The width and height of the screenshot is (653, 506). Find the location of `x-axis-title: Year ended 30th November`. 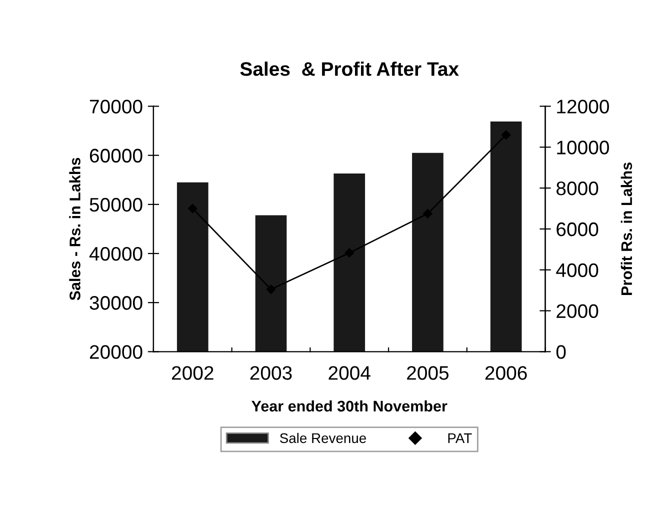

x-axis-title: Year ended 30th November is located at coordinates (350, 406).